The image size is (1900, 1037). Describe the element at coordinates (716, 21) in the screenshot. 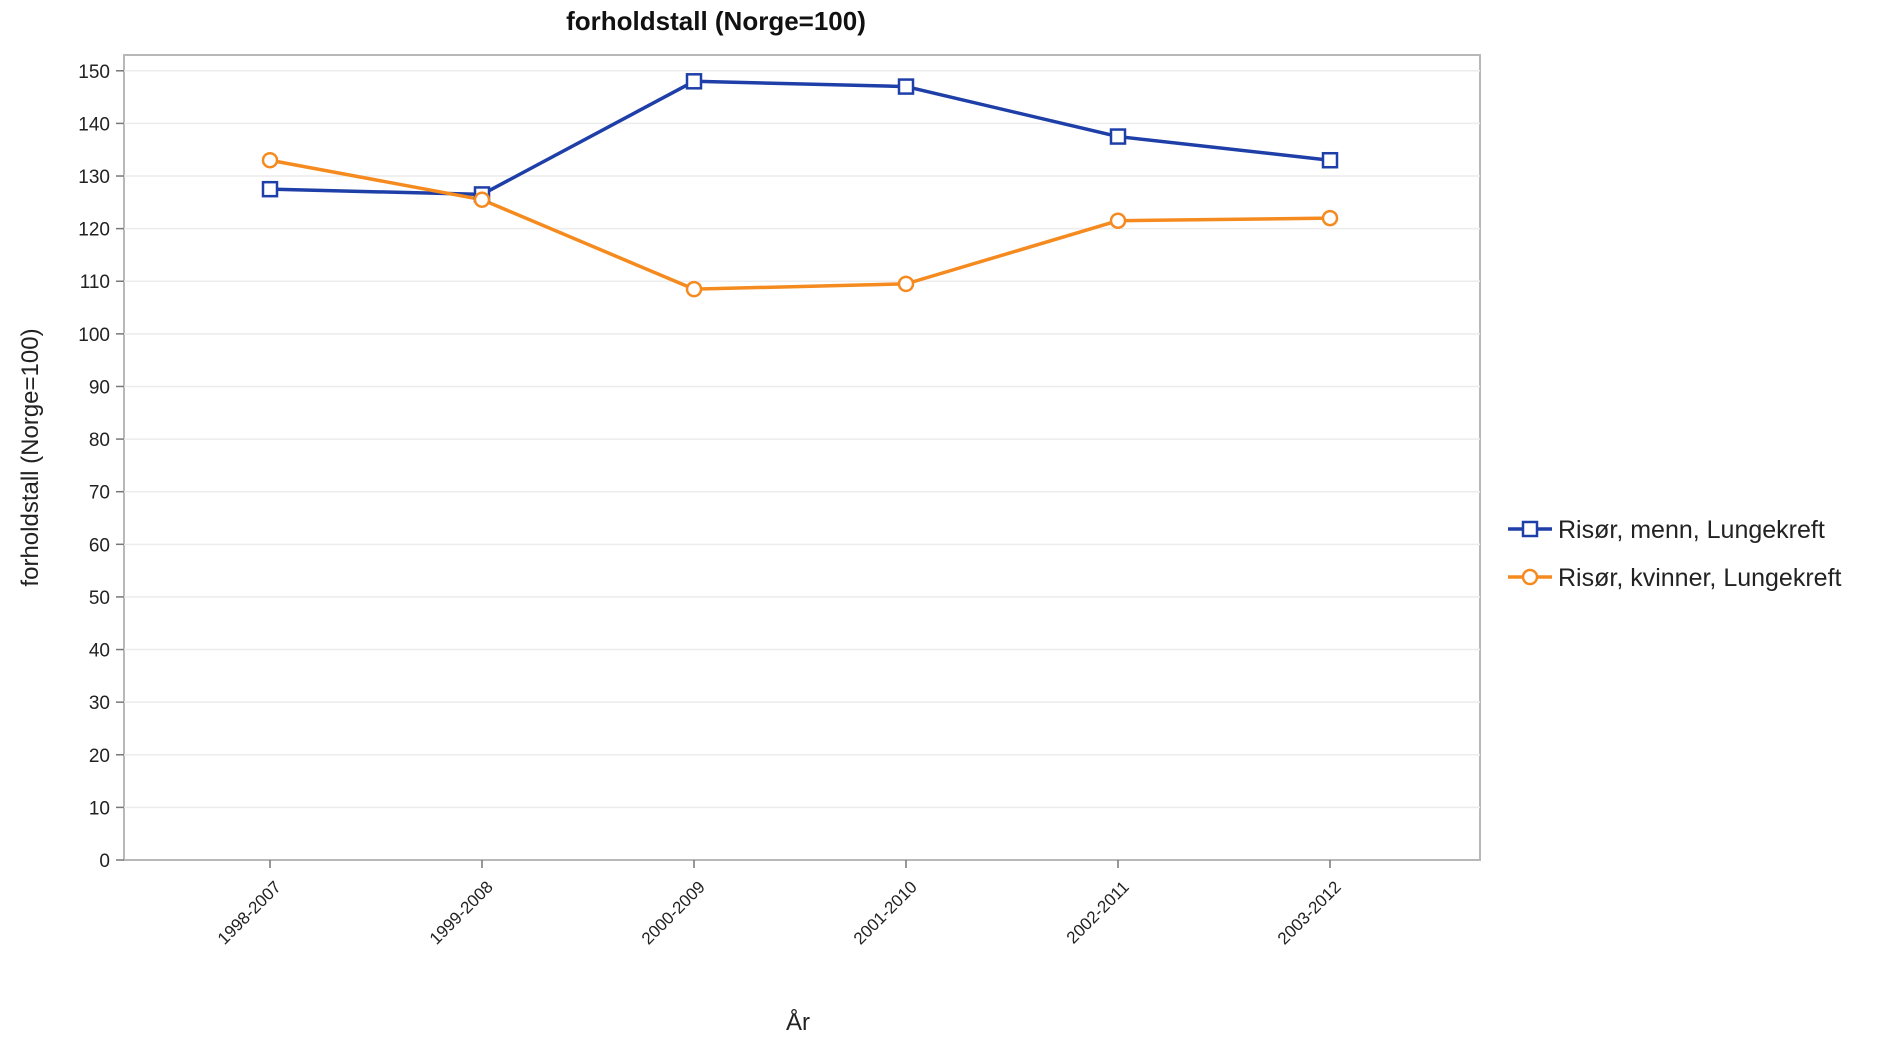

I see `chart-title: forholdstall (Norge=100)` at that location.